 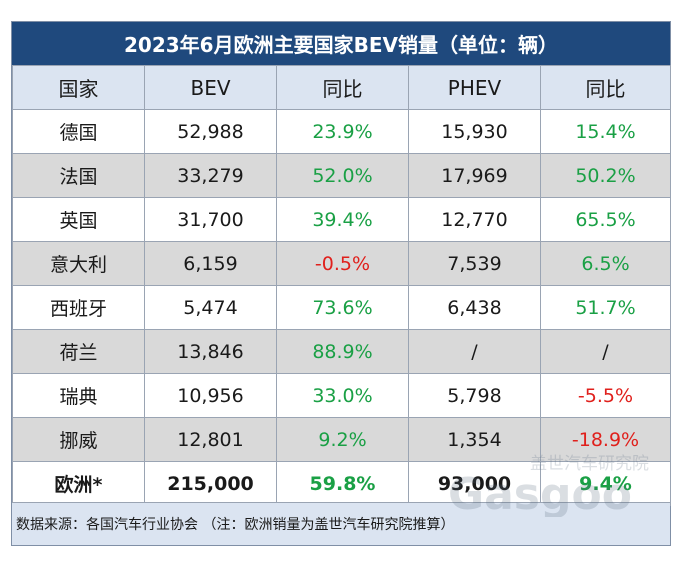 What do you see at coordinates (78, 483) in the screenshot?
I see `cell-country: 欧洲*` at bounding box center [78, 483].